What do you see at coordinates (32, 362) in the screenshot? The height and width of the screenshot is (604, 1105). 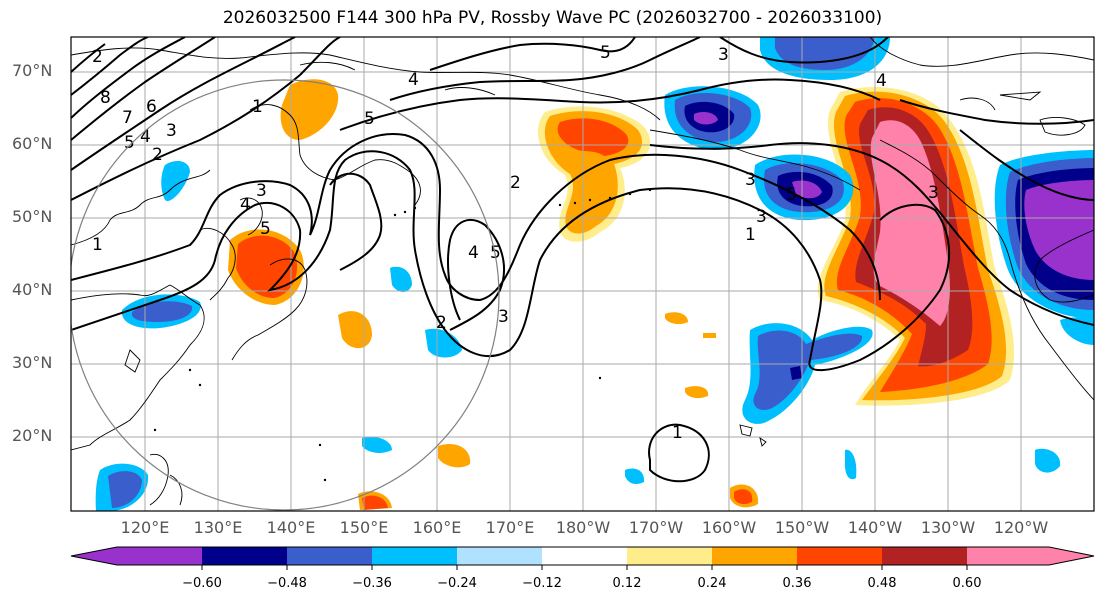 I see `lat-label-30n: 30°N` at bounding box center [32, 362].